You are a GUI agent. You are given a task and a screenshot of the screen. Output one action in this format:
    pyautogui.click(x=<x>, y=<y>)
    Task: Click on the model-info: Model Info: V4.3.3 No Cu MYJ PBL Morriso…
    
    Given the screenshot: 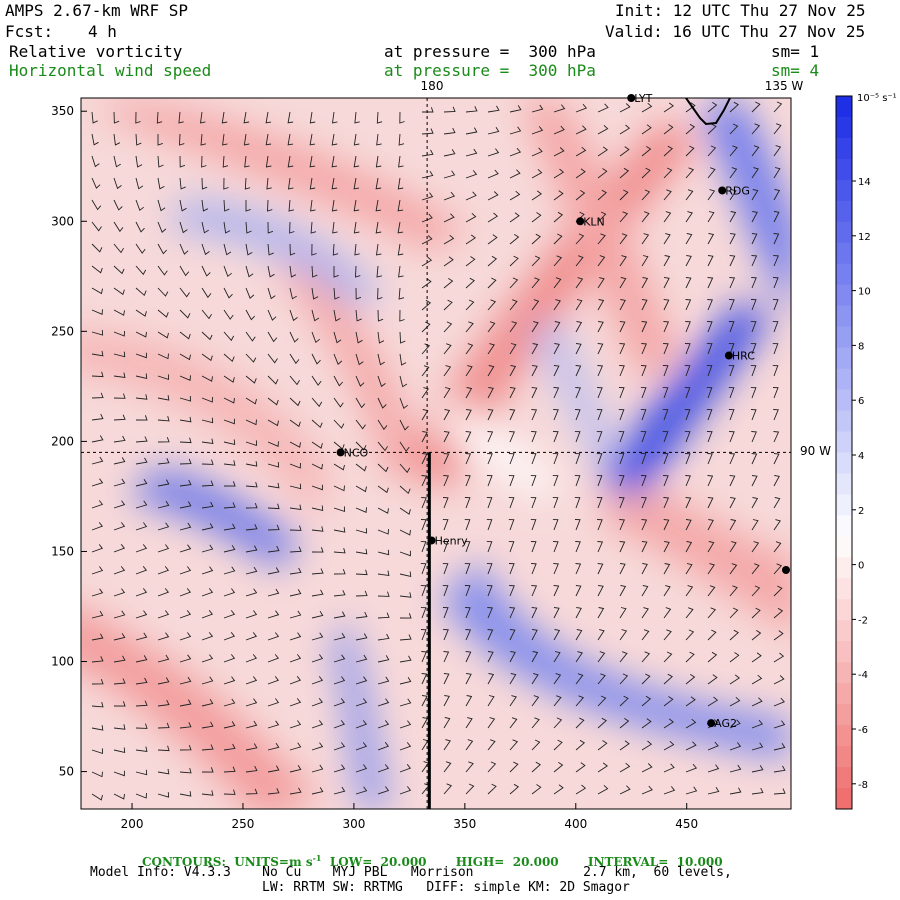 What is the action you would take?
    pyautogui.click(x=411, y=872)
    